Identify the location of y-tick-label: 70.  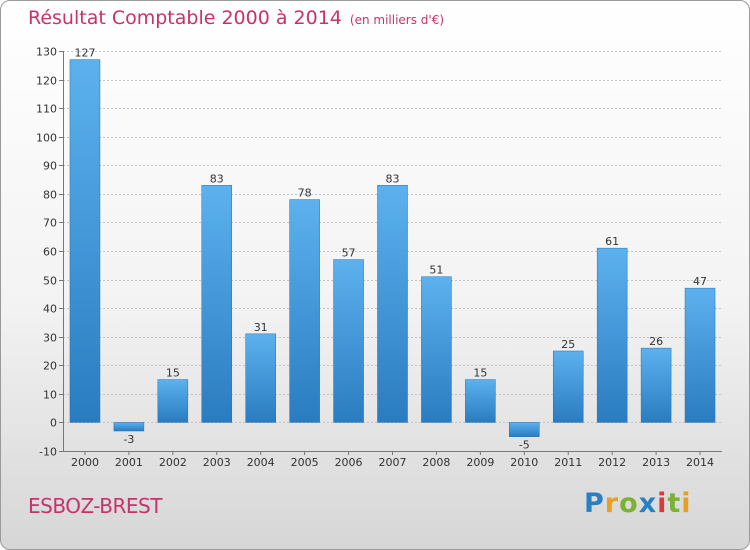
(50, 223).